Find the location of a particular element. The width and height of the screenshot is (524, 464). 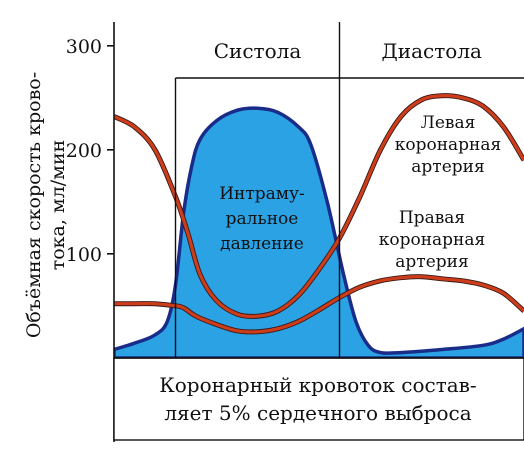

region-label-line-3: давление is located at coordinates (262, 244).